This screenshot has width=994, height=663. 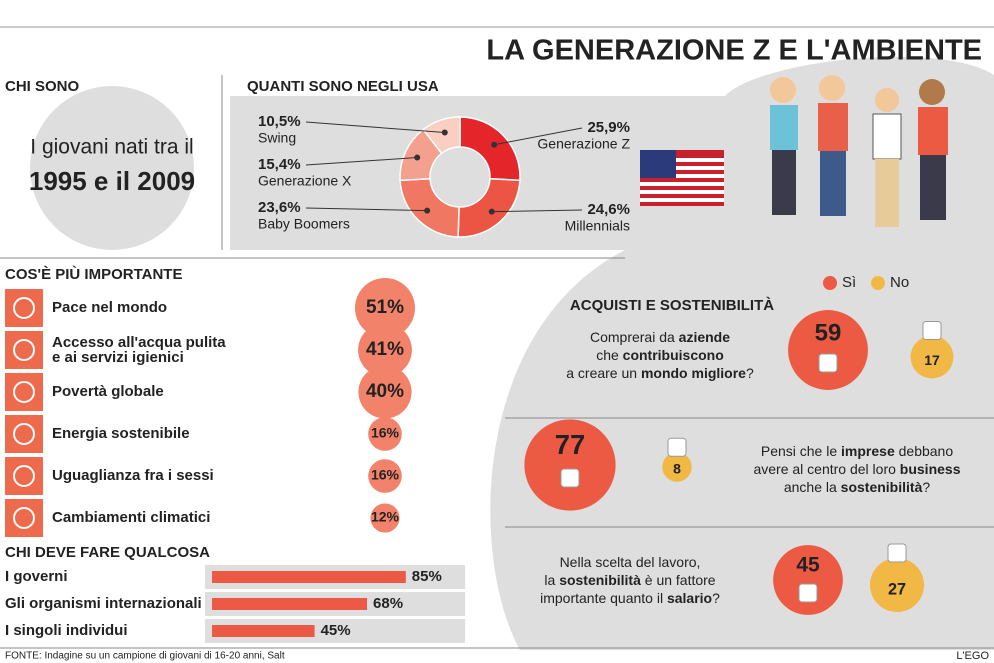 I want to click on section-title: QUANTI SONO NEGLI USA, so click(x=343, y=86).